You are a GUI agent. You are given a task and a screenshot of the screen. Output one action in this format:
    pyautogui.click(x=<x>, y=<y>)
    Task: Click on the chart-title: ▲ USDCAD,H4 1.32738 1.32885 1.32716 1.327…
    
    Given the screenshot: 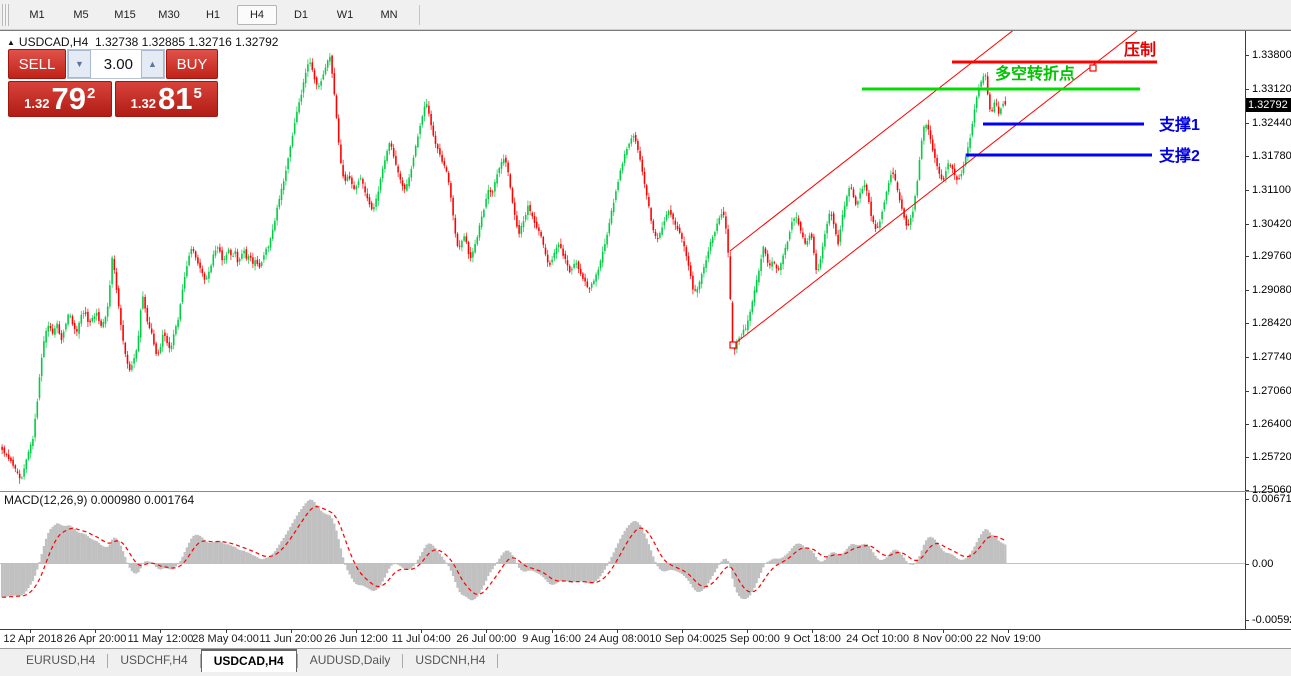 What is the action you would take?
    pyautogui.click(x=142, y=42)
    